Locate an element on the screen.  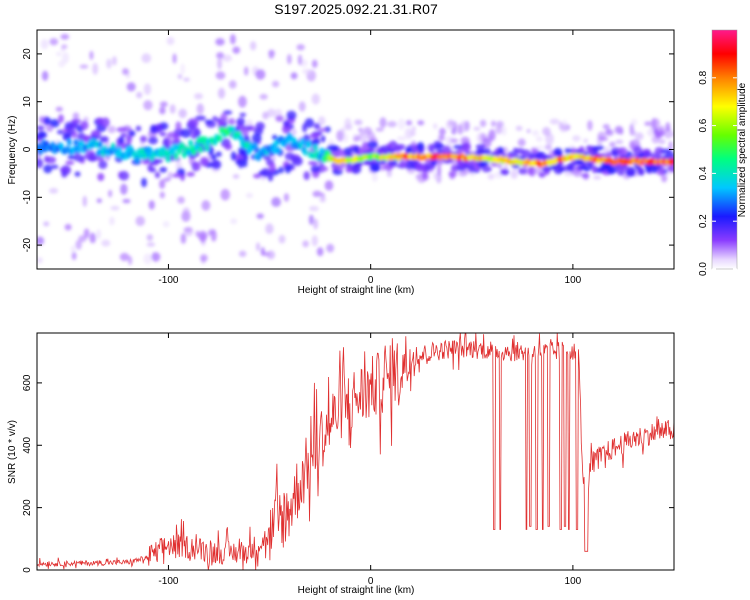
spectrogram-x-label: Height of straight line (km) is located at coordinates (356, 290).